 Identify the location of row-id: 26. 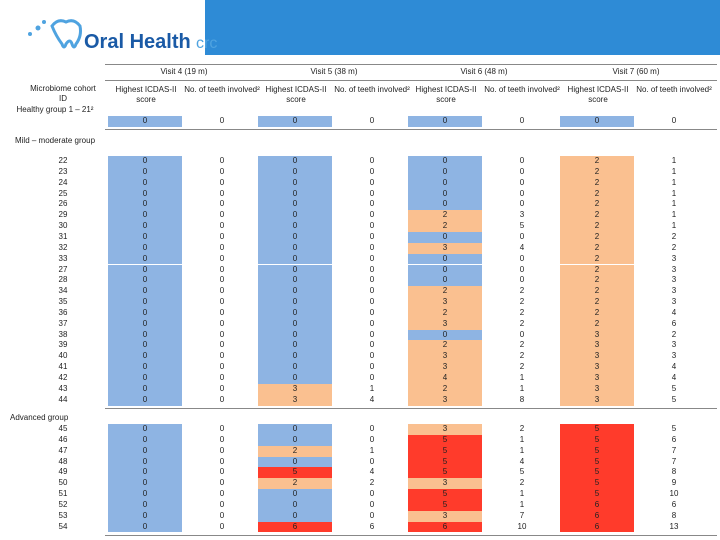
(63, 204).